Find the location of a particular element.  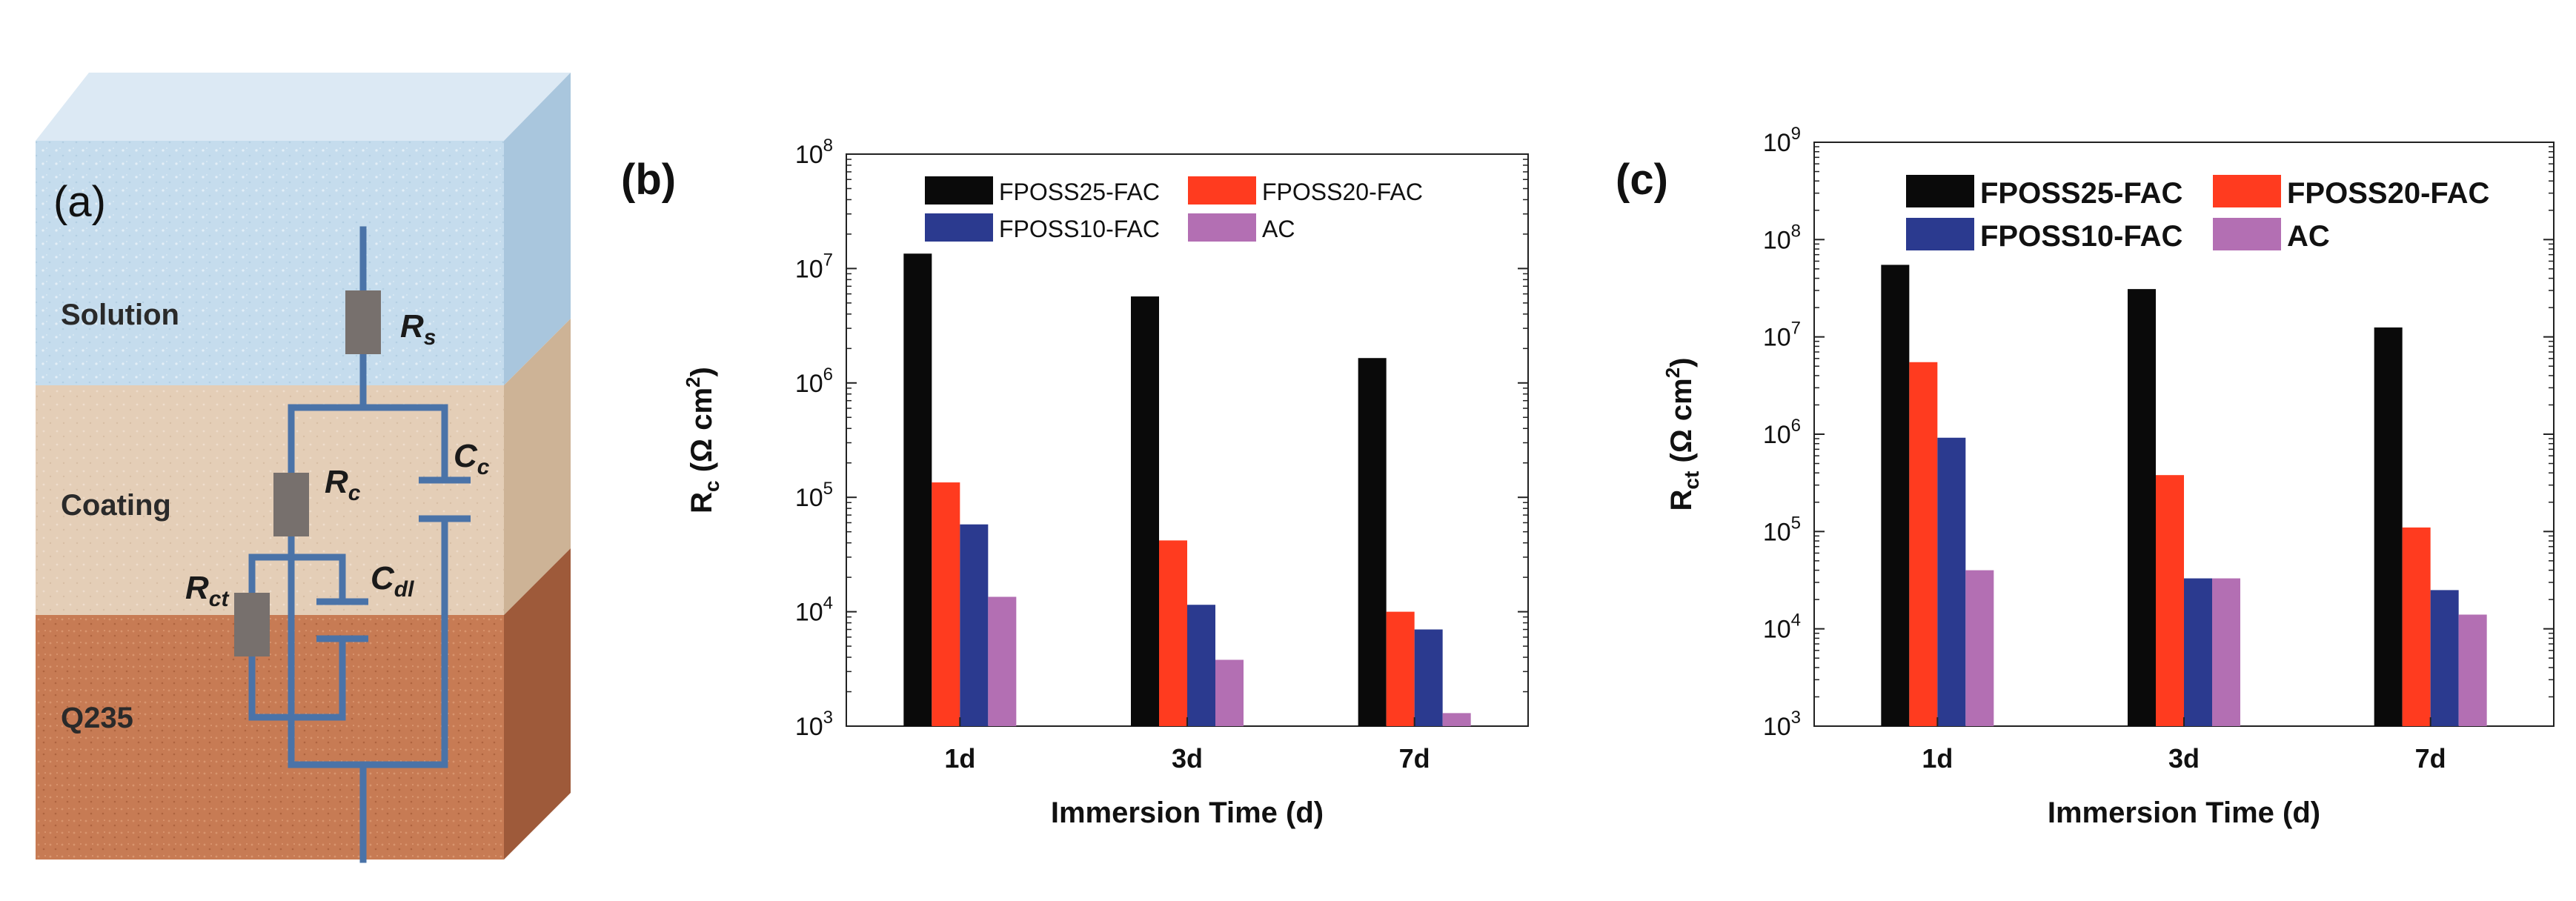

label-rct: Rct is located at coordinates (207, 590).